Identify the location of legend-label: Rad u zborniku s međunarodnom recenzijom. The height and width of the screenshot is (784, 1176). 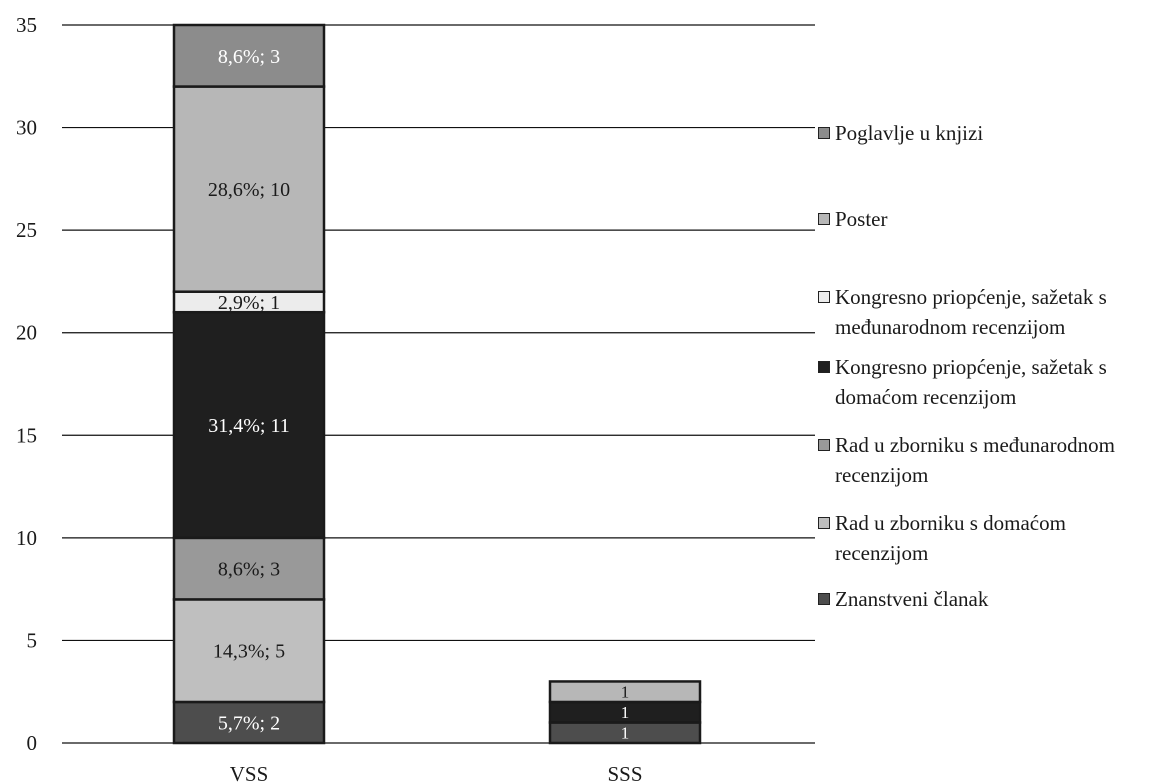
(975, 460).